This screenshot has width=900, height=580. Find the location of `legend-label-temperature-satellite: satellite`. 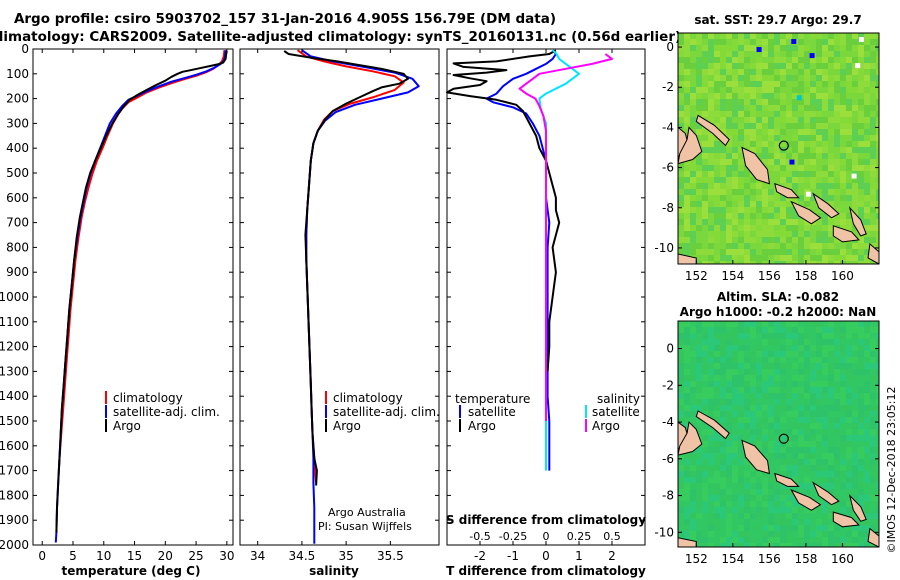

legend-label-temperature-satellite: satellite is located at coordinates (492, 412).